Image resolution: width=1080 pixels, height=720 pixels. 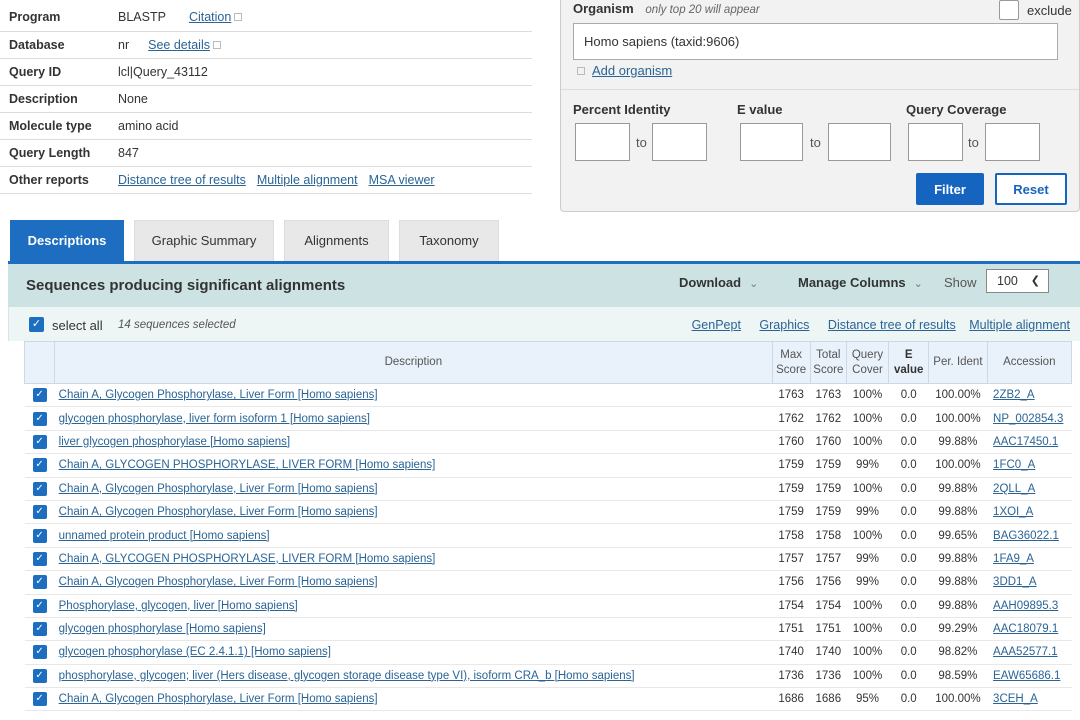 I want to click on filter-button: Filter, so click(x=950, y=189).